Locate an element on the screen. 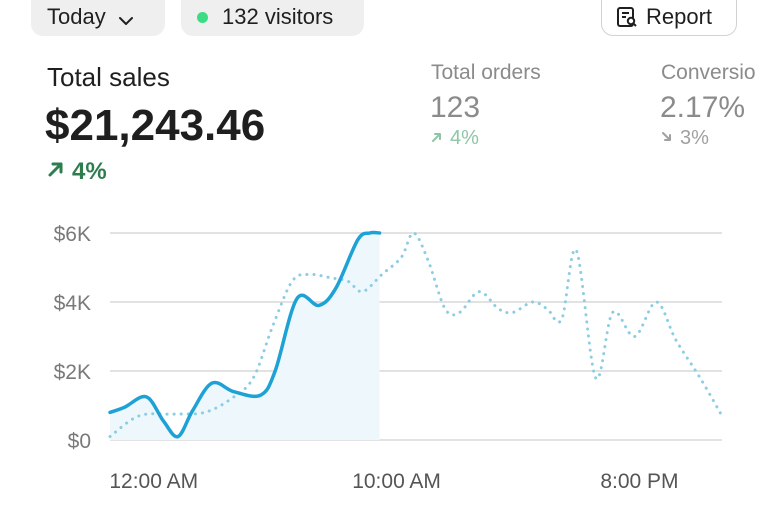  conversion-delta: 3% is located at coordinates (684, 138).